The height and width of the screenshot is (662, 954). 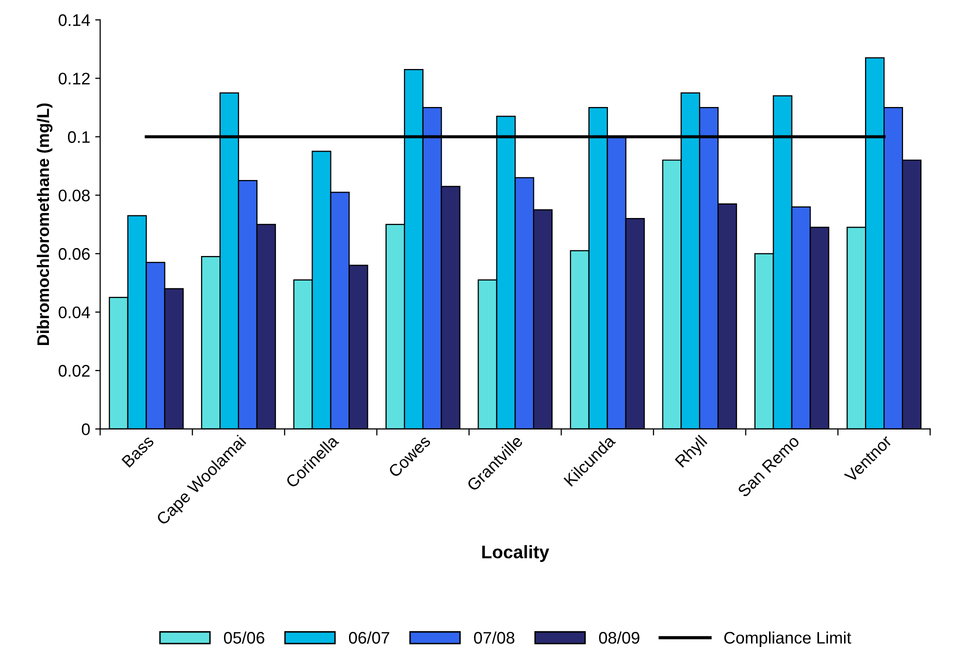 What do you see at coordinates (516, 553) in the screenshot?
I see `x-axis-title: Locality` at bounding box center [516, 553].